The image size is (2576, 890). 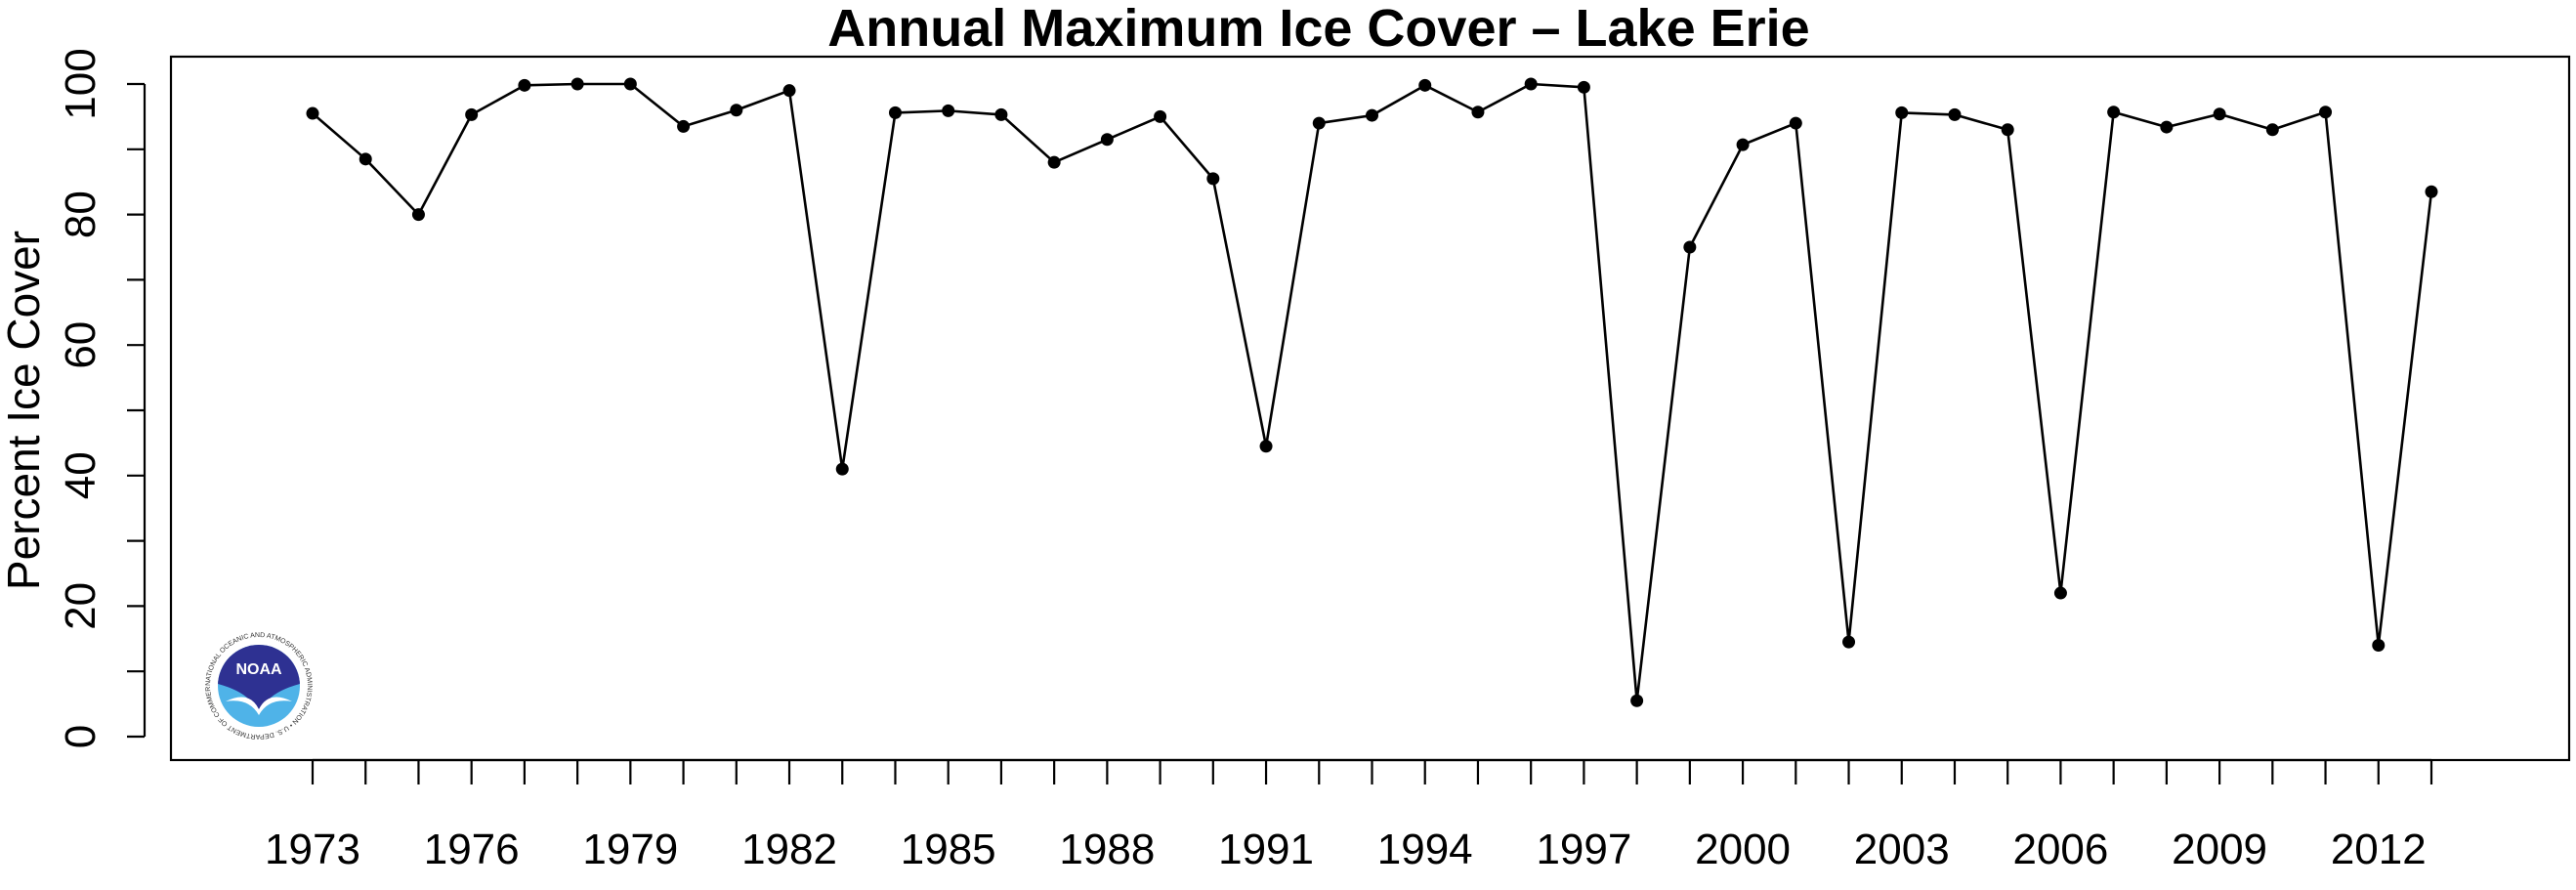 What do you see at coordinates (1318, 29) in the screenshot?
I see `chart-title: Annual Maximum Ice Cover – Lake Erie` at bounding box center [1318, 29].